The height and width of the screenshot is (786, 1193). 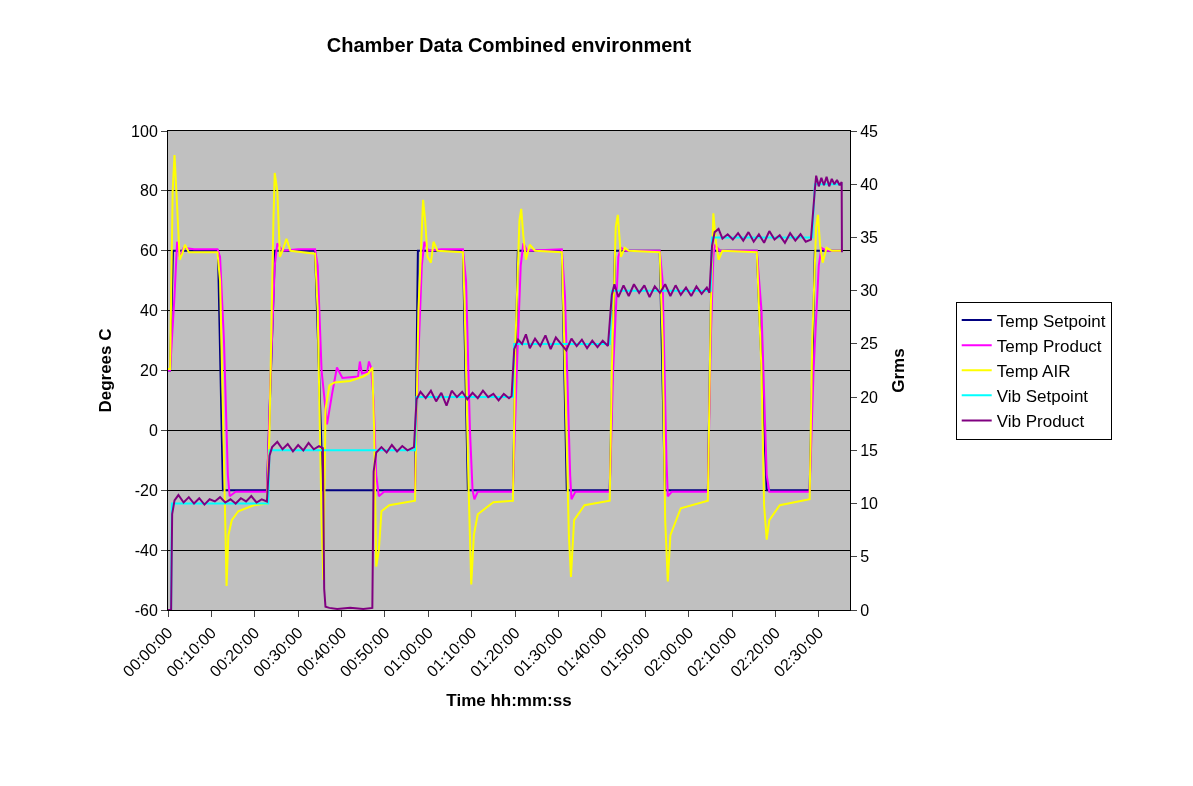 What do you see at coordinates (153, 430) in the screenshot?
I see `y-tick-label: 0` at bounding box center [153, 430].